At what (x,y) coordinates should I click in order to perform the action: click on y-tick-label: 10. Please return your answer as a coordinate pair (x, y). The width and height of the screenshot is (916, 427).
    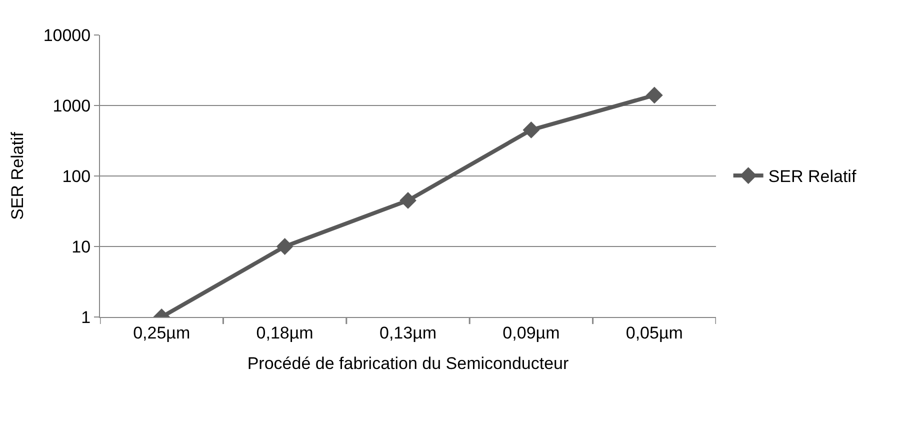
    Looking at the image, I should click on (81, 246).